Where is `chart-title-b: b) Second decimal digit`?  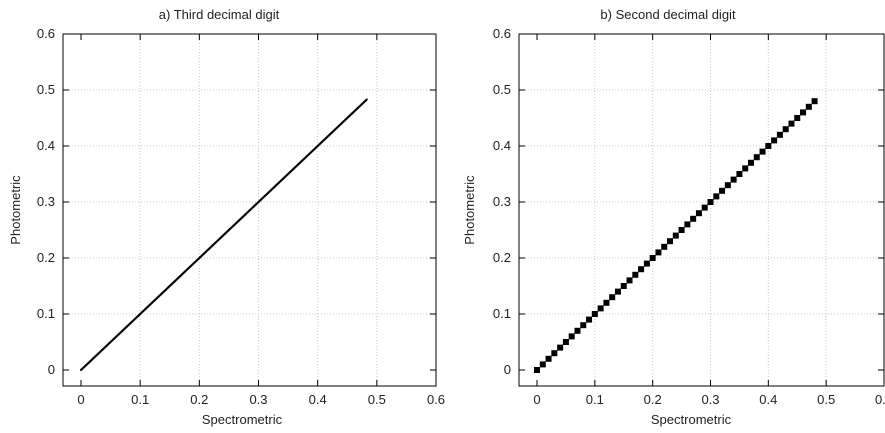 chart-title-b: b) Second decimal digit is located at coordinates (668, 14).